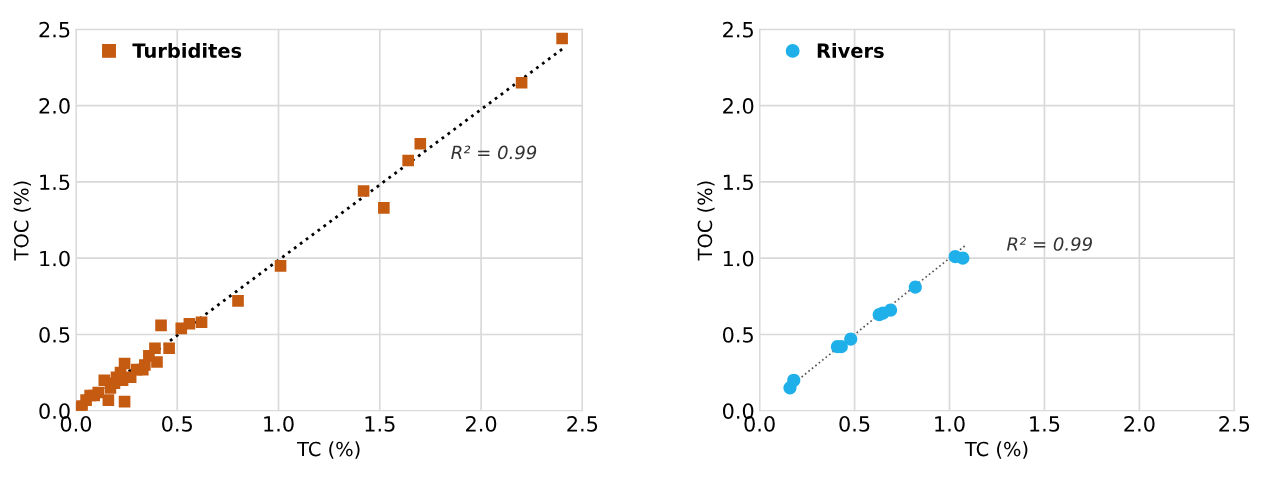 The height and width of the screenshot is (489, 1266). What do you see at coordinates (850, 50) in the screenshot?
I see `legend-label: Rivers` at bounding box center [850, 50].